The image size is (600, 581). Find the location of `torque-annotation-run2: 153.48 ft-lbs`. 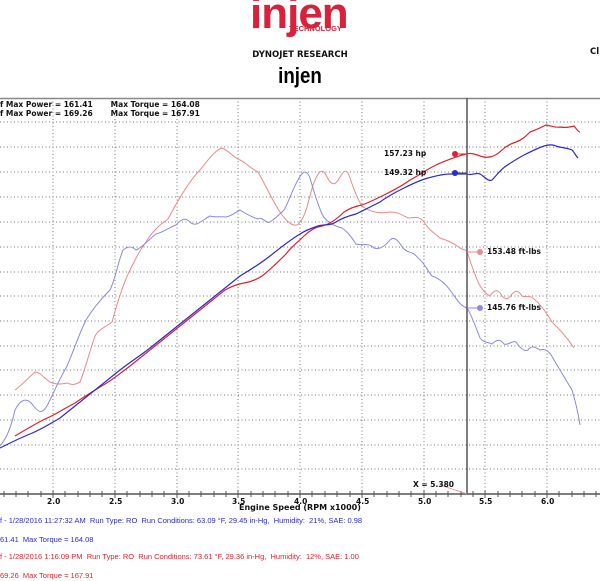

torque-annotation-run2: 153.48 ft-lbs is located at coordinates (514, 251).